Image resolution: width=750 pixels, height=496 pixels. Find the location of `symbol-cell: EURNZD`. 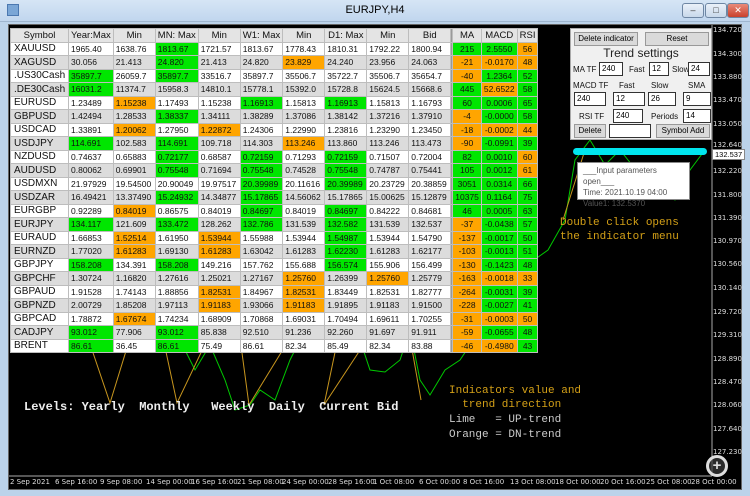

symbol-cell: EURNZD is located at coordinates (39, 251).